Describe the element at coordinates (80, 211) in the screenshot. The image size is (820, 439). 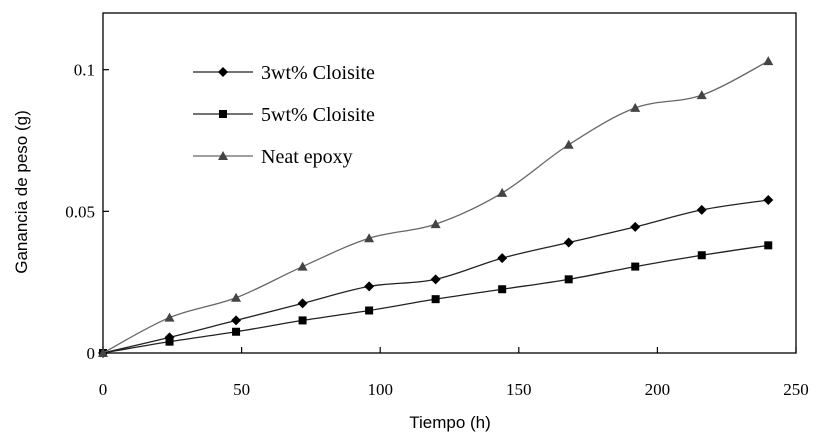
I see `y-tick-label: 0.05` at that location.